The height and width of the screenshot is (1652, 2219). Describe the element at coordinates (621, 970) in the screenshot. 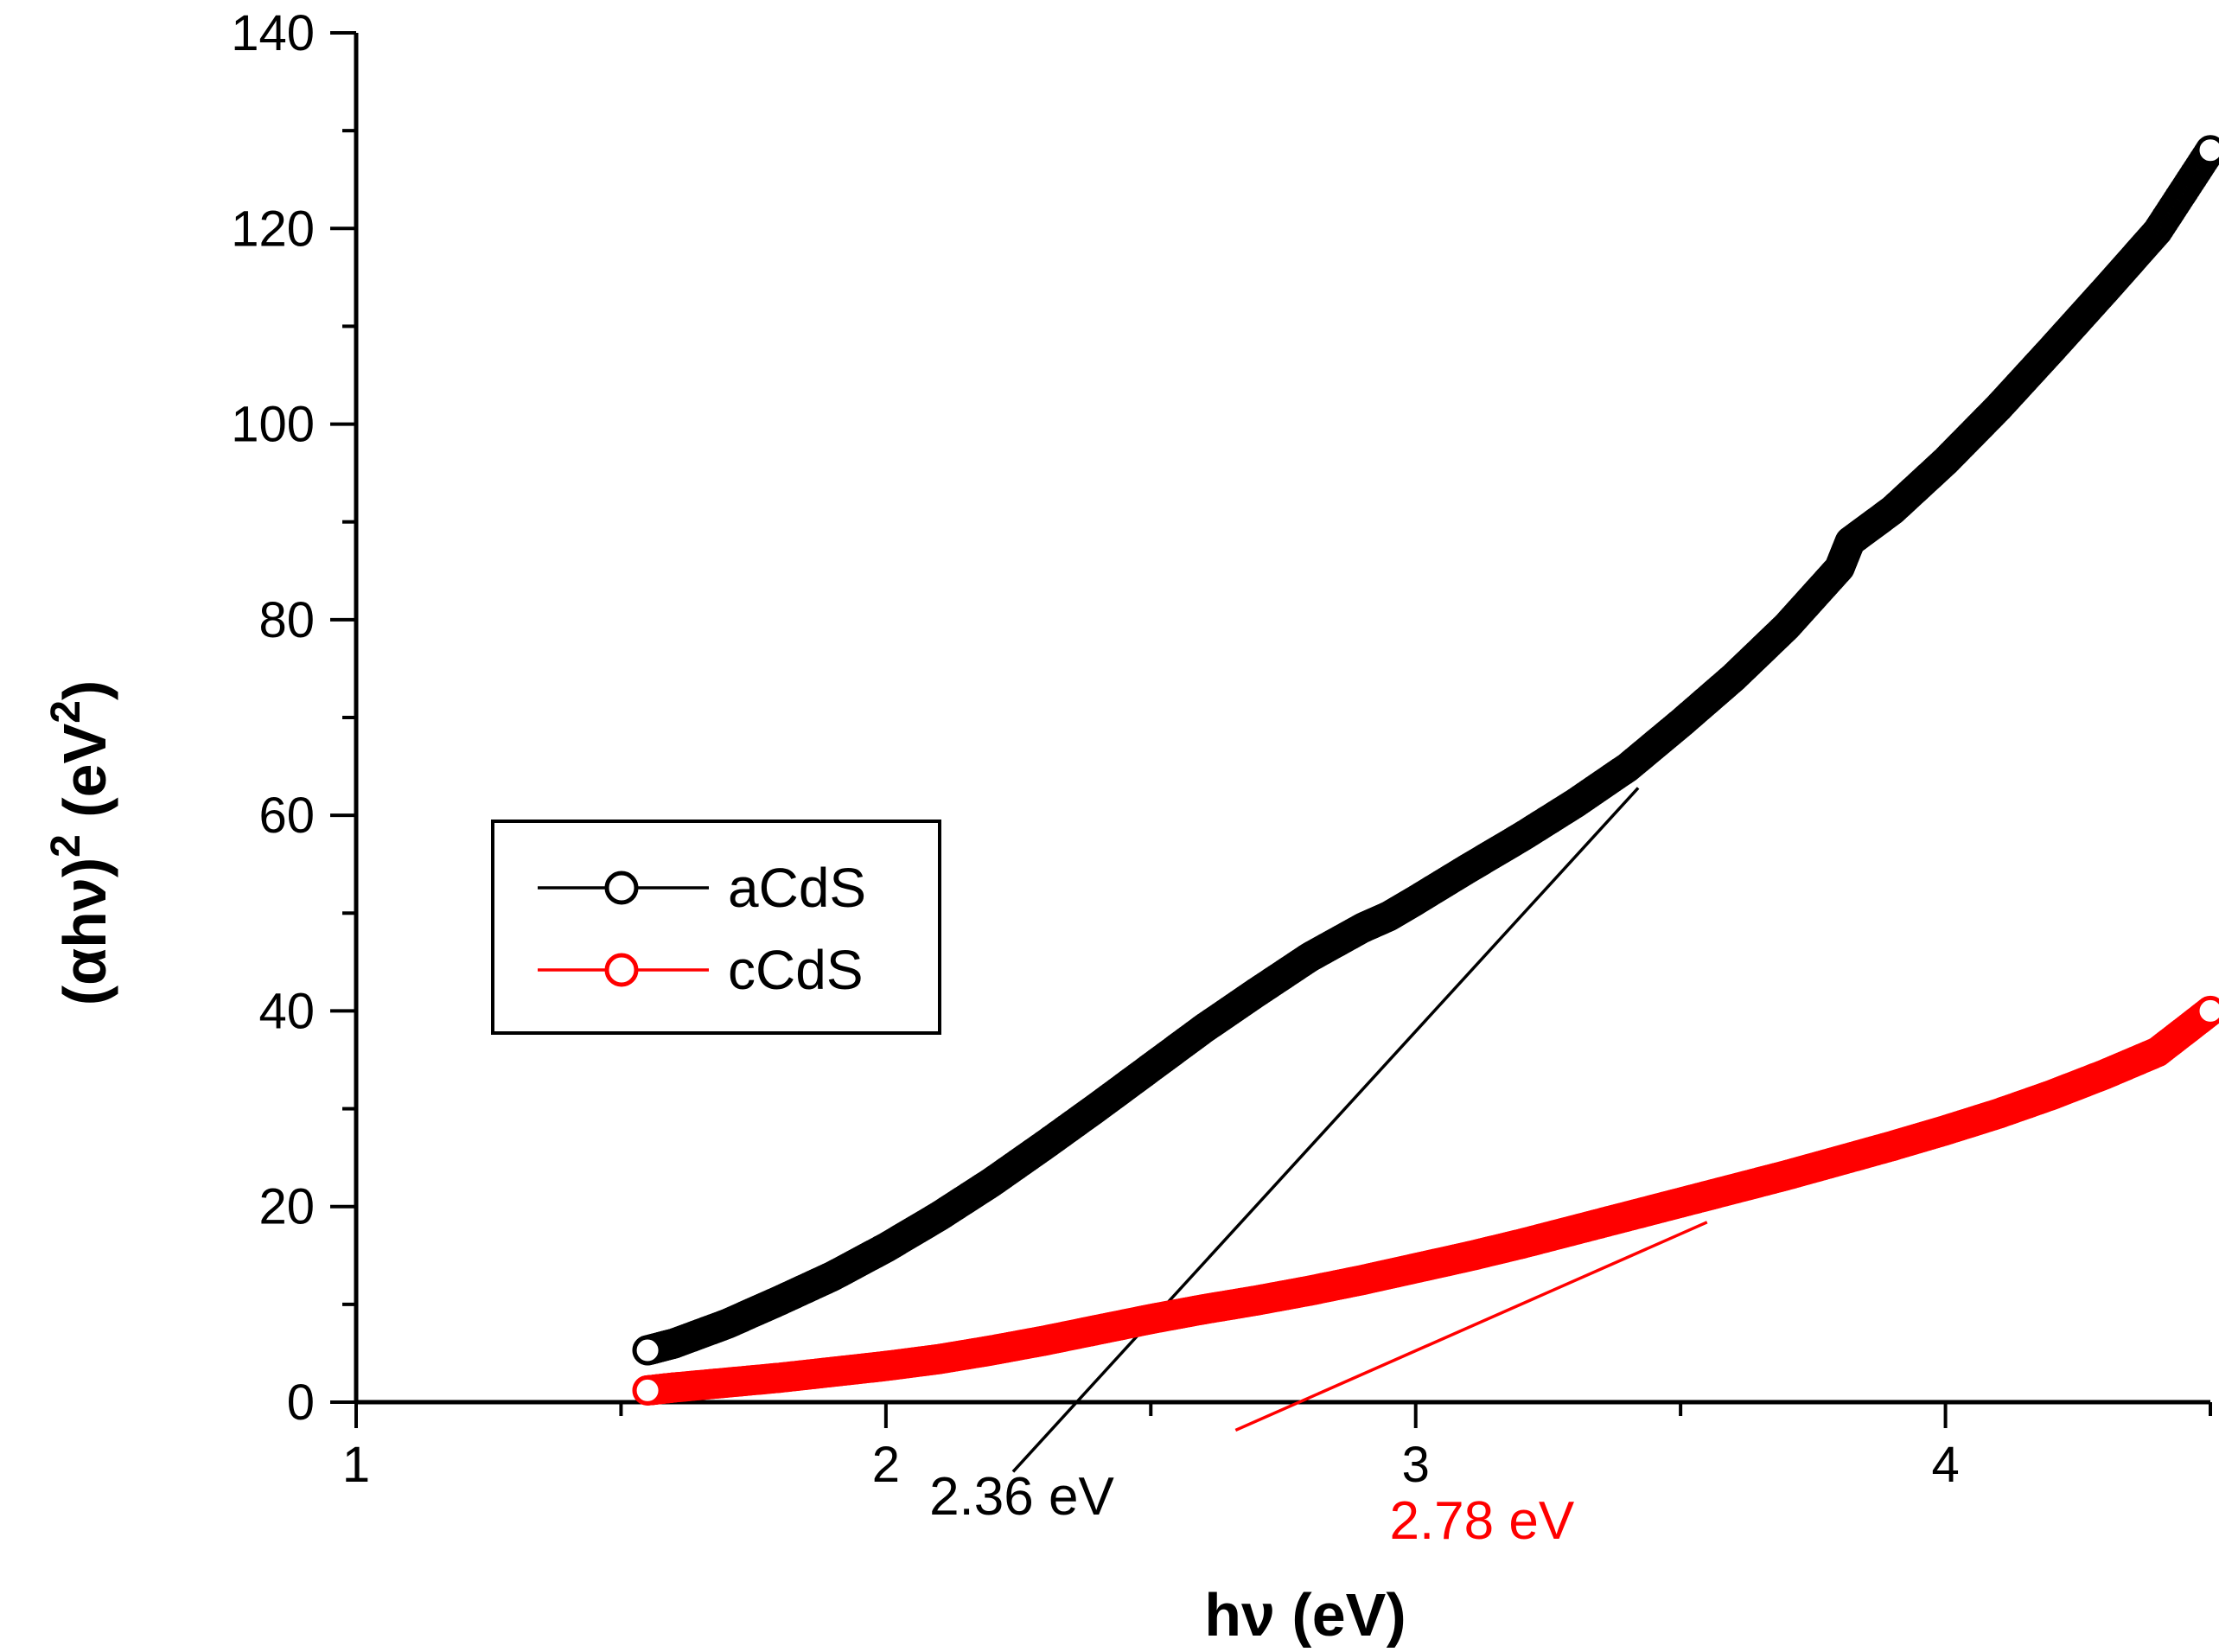

I see `legend-marker-cCdS` at that location.